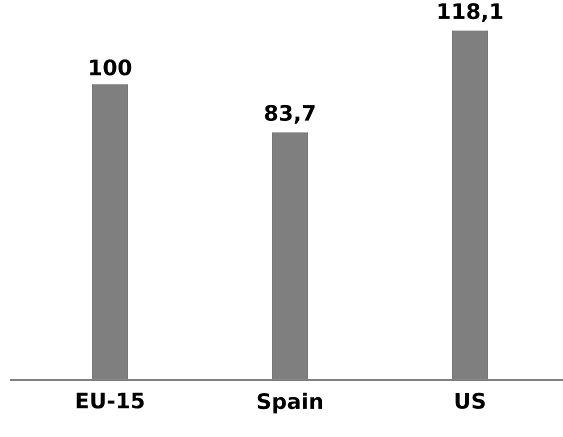 The height and width of the screenshot is (437, 563). What do you see at coordinates (470, 12) in the screenshot?
I see `data-label: 118,1` at bounding box center [470, 12].